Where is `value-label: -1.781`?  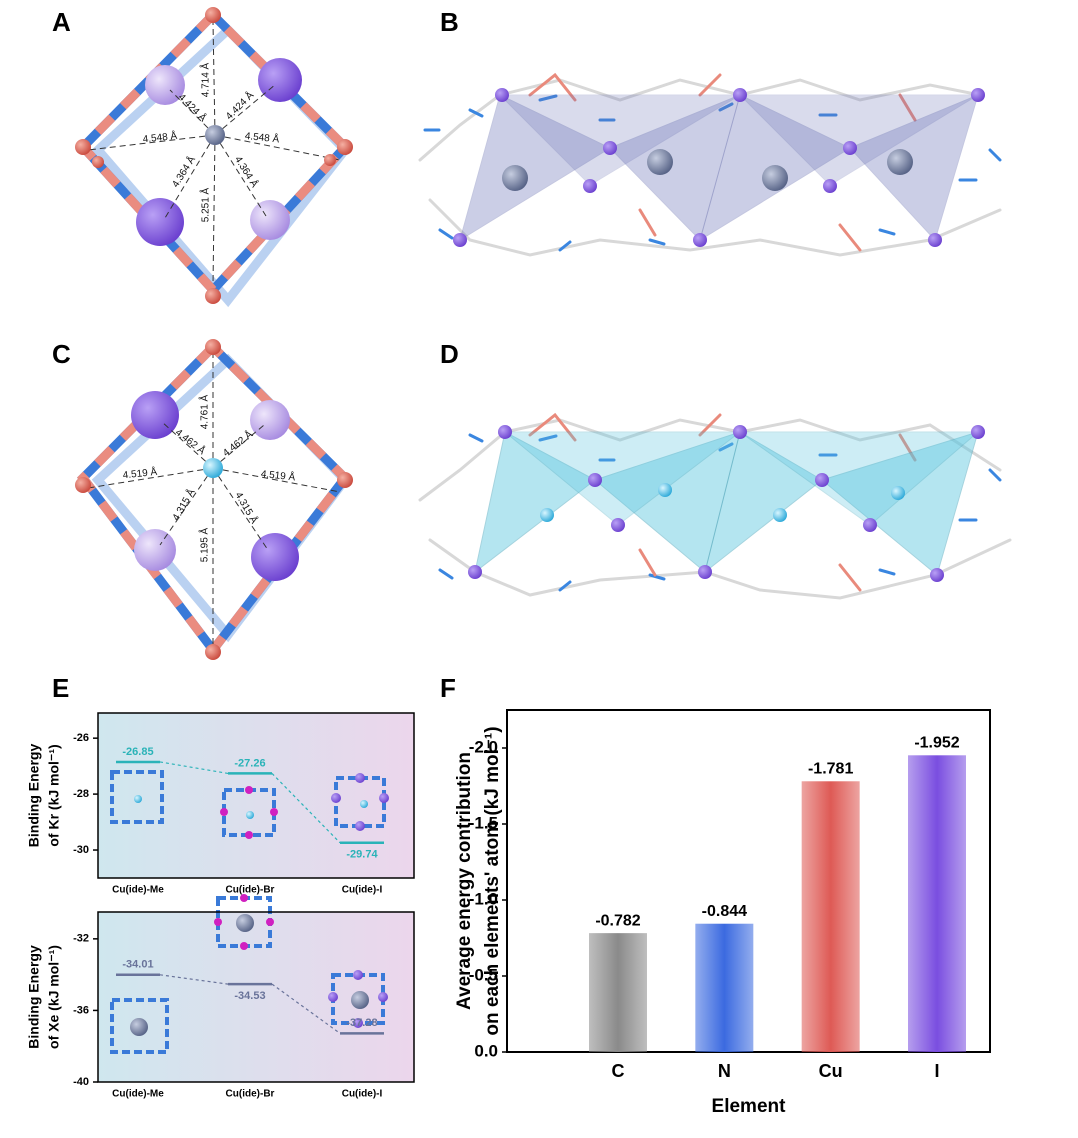
value-label: -1.781 is located at coordinates (830, 769).